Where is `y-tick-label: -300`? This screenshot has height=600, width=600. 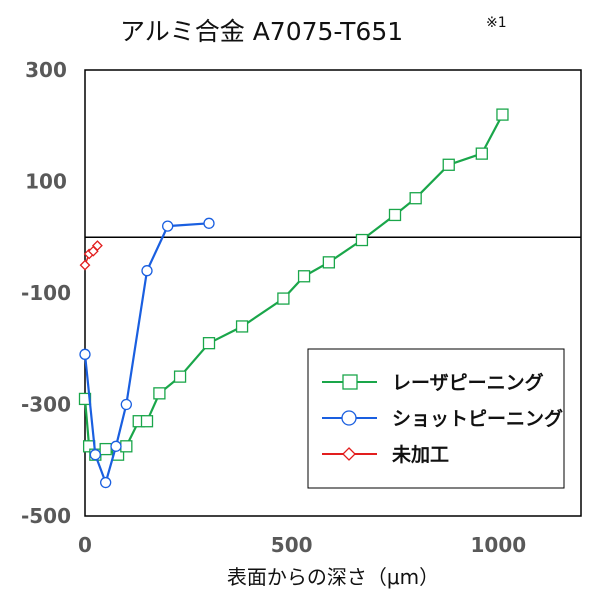 y-tick-label: -300 is located at coordinates (46, 405).